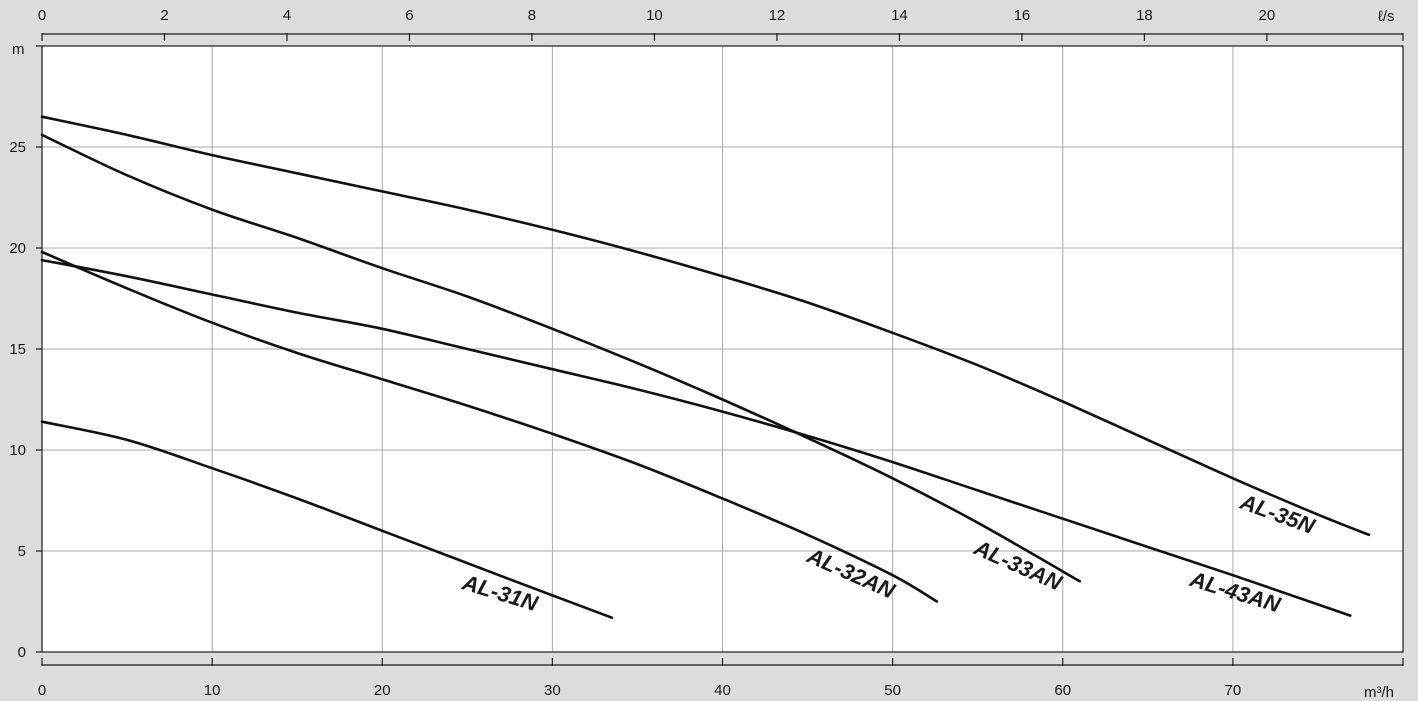 This screenshot has height=701, width=1418. What do you see at coordinates (1144, 15) in the screenshot?
I see `top-tick-label: 18` at bounding box center [1144, 15].